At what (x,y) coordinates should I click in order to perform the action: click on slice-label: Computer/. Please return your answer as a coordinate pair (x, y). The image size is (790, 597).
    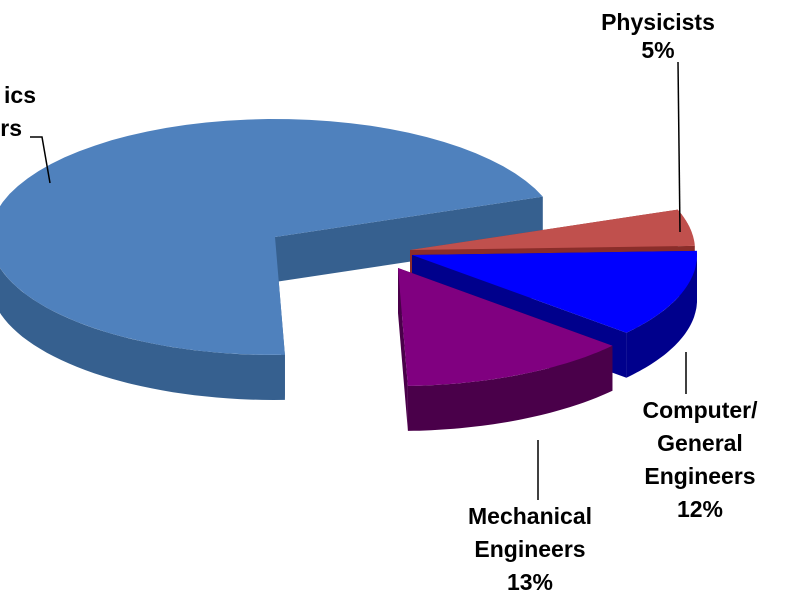
    Looking at the image, I should click on (701, 410).